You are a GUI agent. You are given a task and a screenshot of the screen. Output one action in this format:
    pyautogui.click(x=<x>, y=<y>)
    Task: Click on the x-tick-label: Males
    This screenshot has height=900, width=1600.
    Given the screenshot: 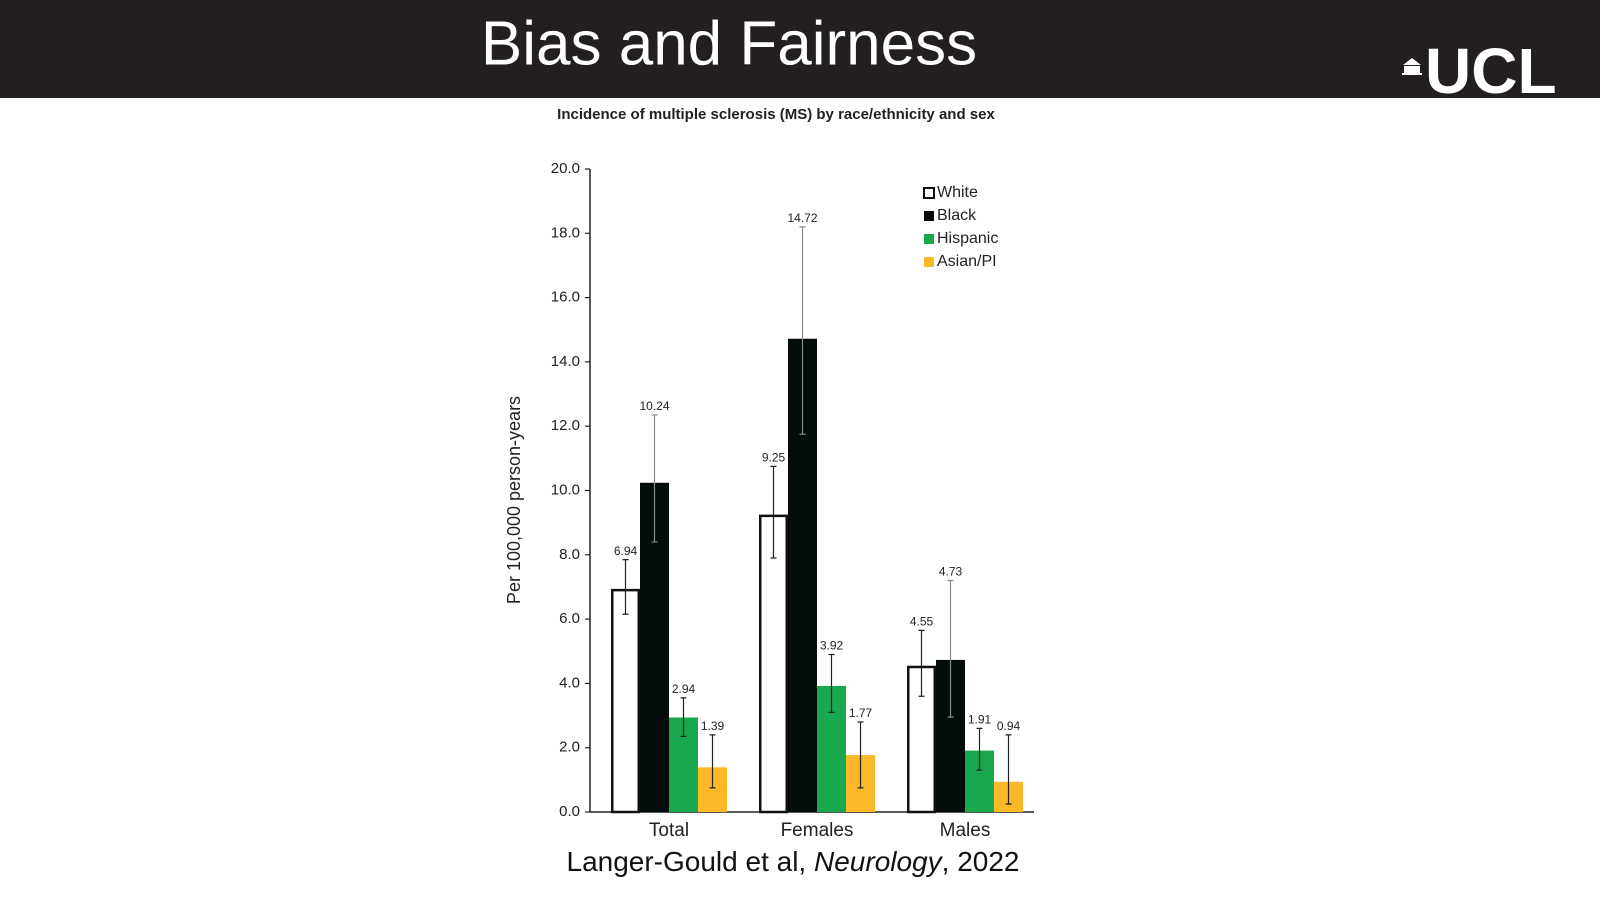 What is the action you would take?
    pyautogui.click(x=965, y=830)
    